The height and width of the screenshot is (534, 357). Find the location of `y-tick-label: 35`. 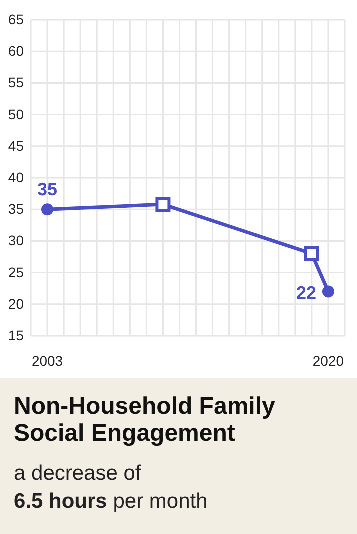

y-tick-label: 35 is located at coordinates (16, 209).